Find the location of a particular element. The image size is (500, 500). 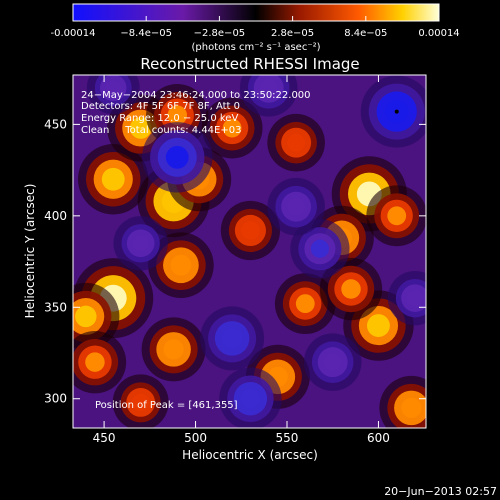

y-tick-label: 350 is located at coordinates (55, 307).